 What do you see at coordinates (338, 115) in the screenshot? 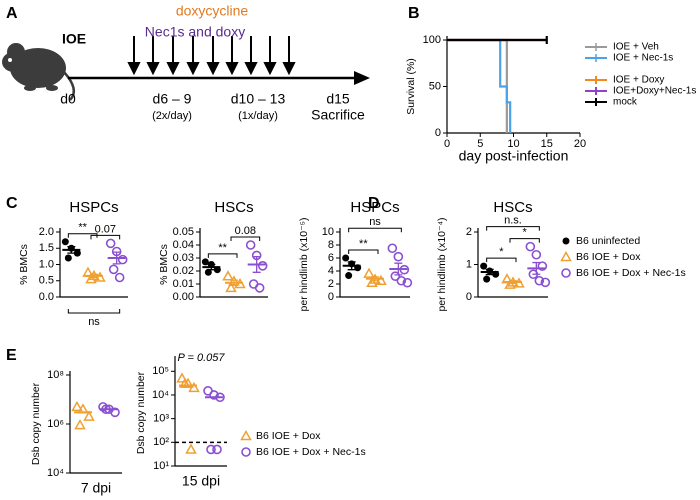
I see `event-label: Sacrifice` at bounding box center [338, 115].